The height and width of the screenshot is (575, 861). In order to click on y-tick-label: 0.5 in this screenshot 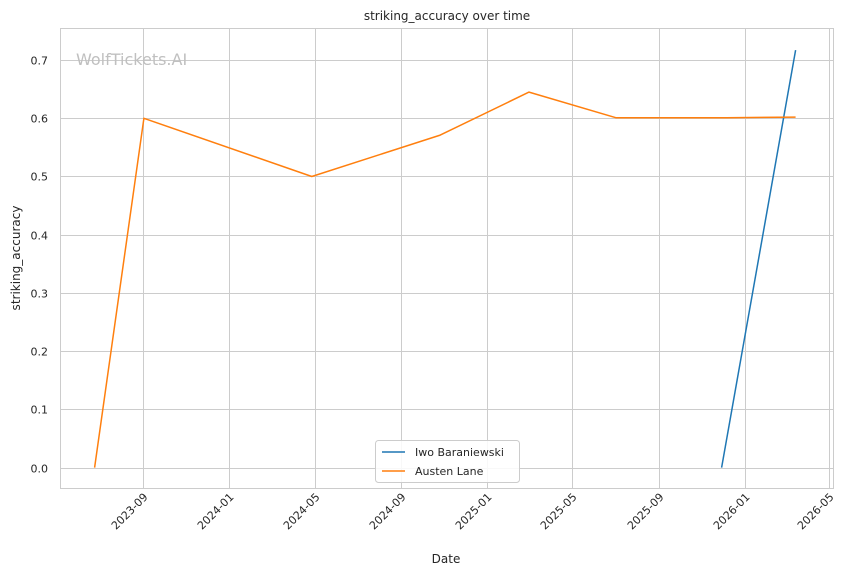, I will do `click(40, 177)`.